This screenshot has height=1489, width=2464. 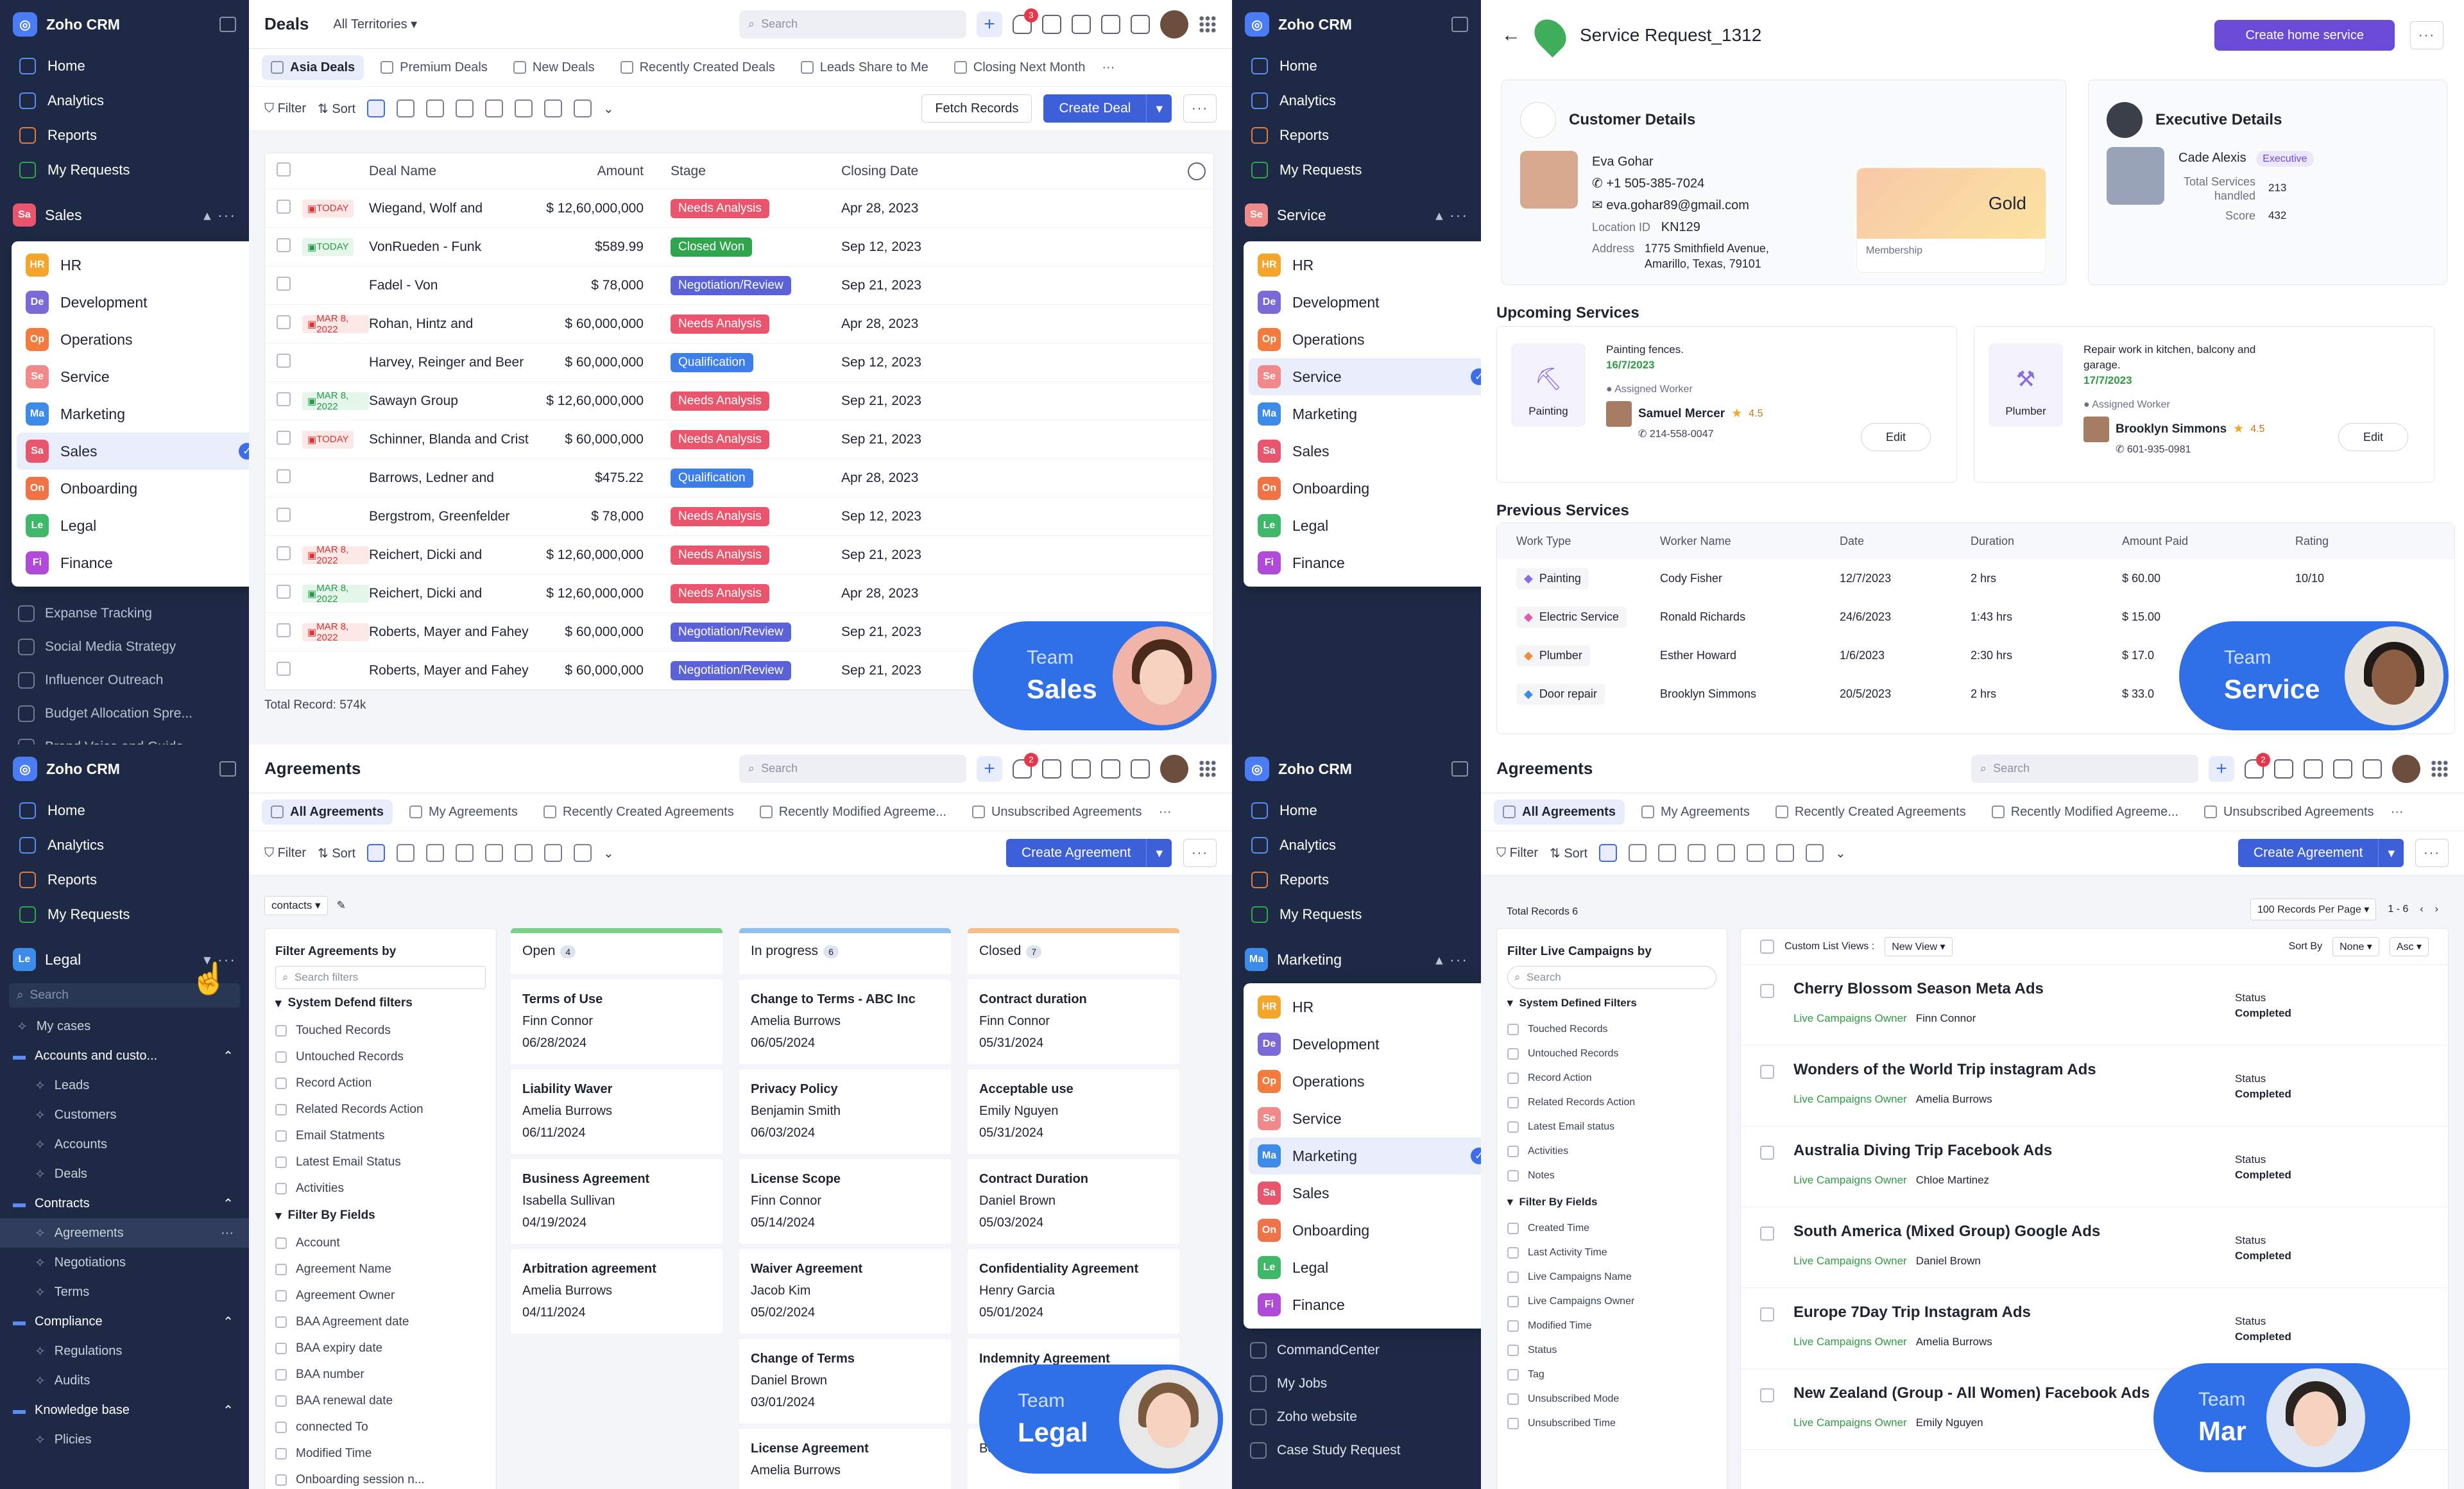 I want to click on kanban-card: Acceptable use Emily Nguyen 05/31/2024, so click(x=1074, y=1112).